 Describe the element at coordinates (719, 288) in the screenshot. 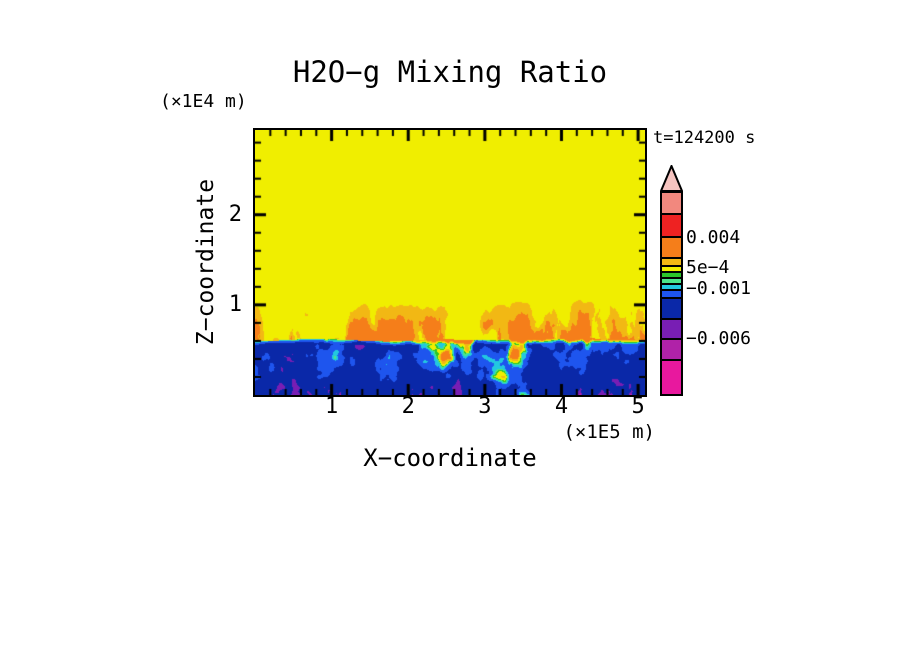

I see `colorbar-tick-label: −0.001` at that location.